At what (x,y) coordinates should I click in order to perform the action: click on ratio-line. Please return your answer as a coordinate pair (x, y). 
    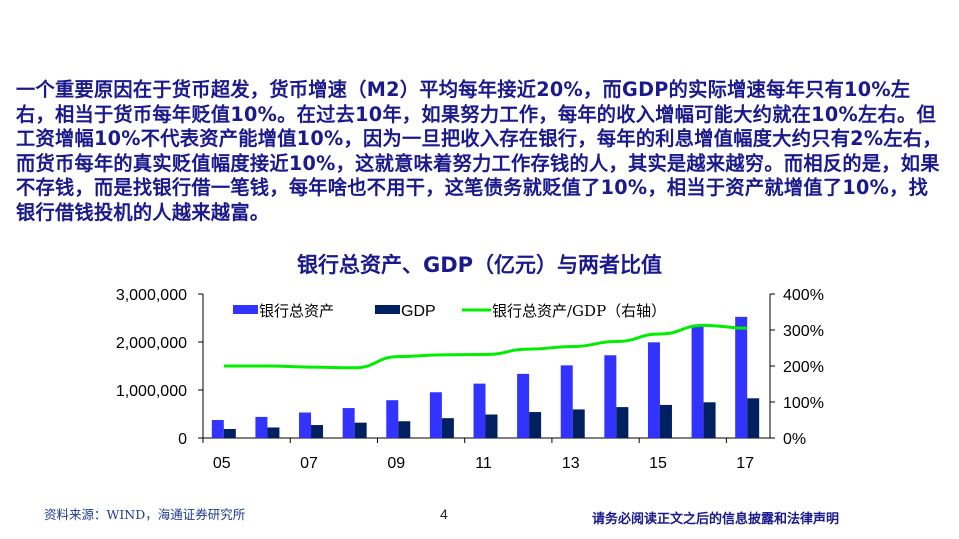
    Looking at the image, I should click on (485, 346).